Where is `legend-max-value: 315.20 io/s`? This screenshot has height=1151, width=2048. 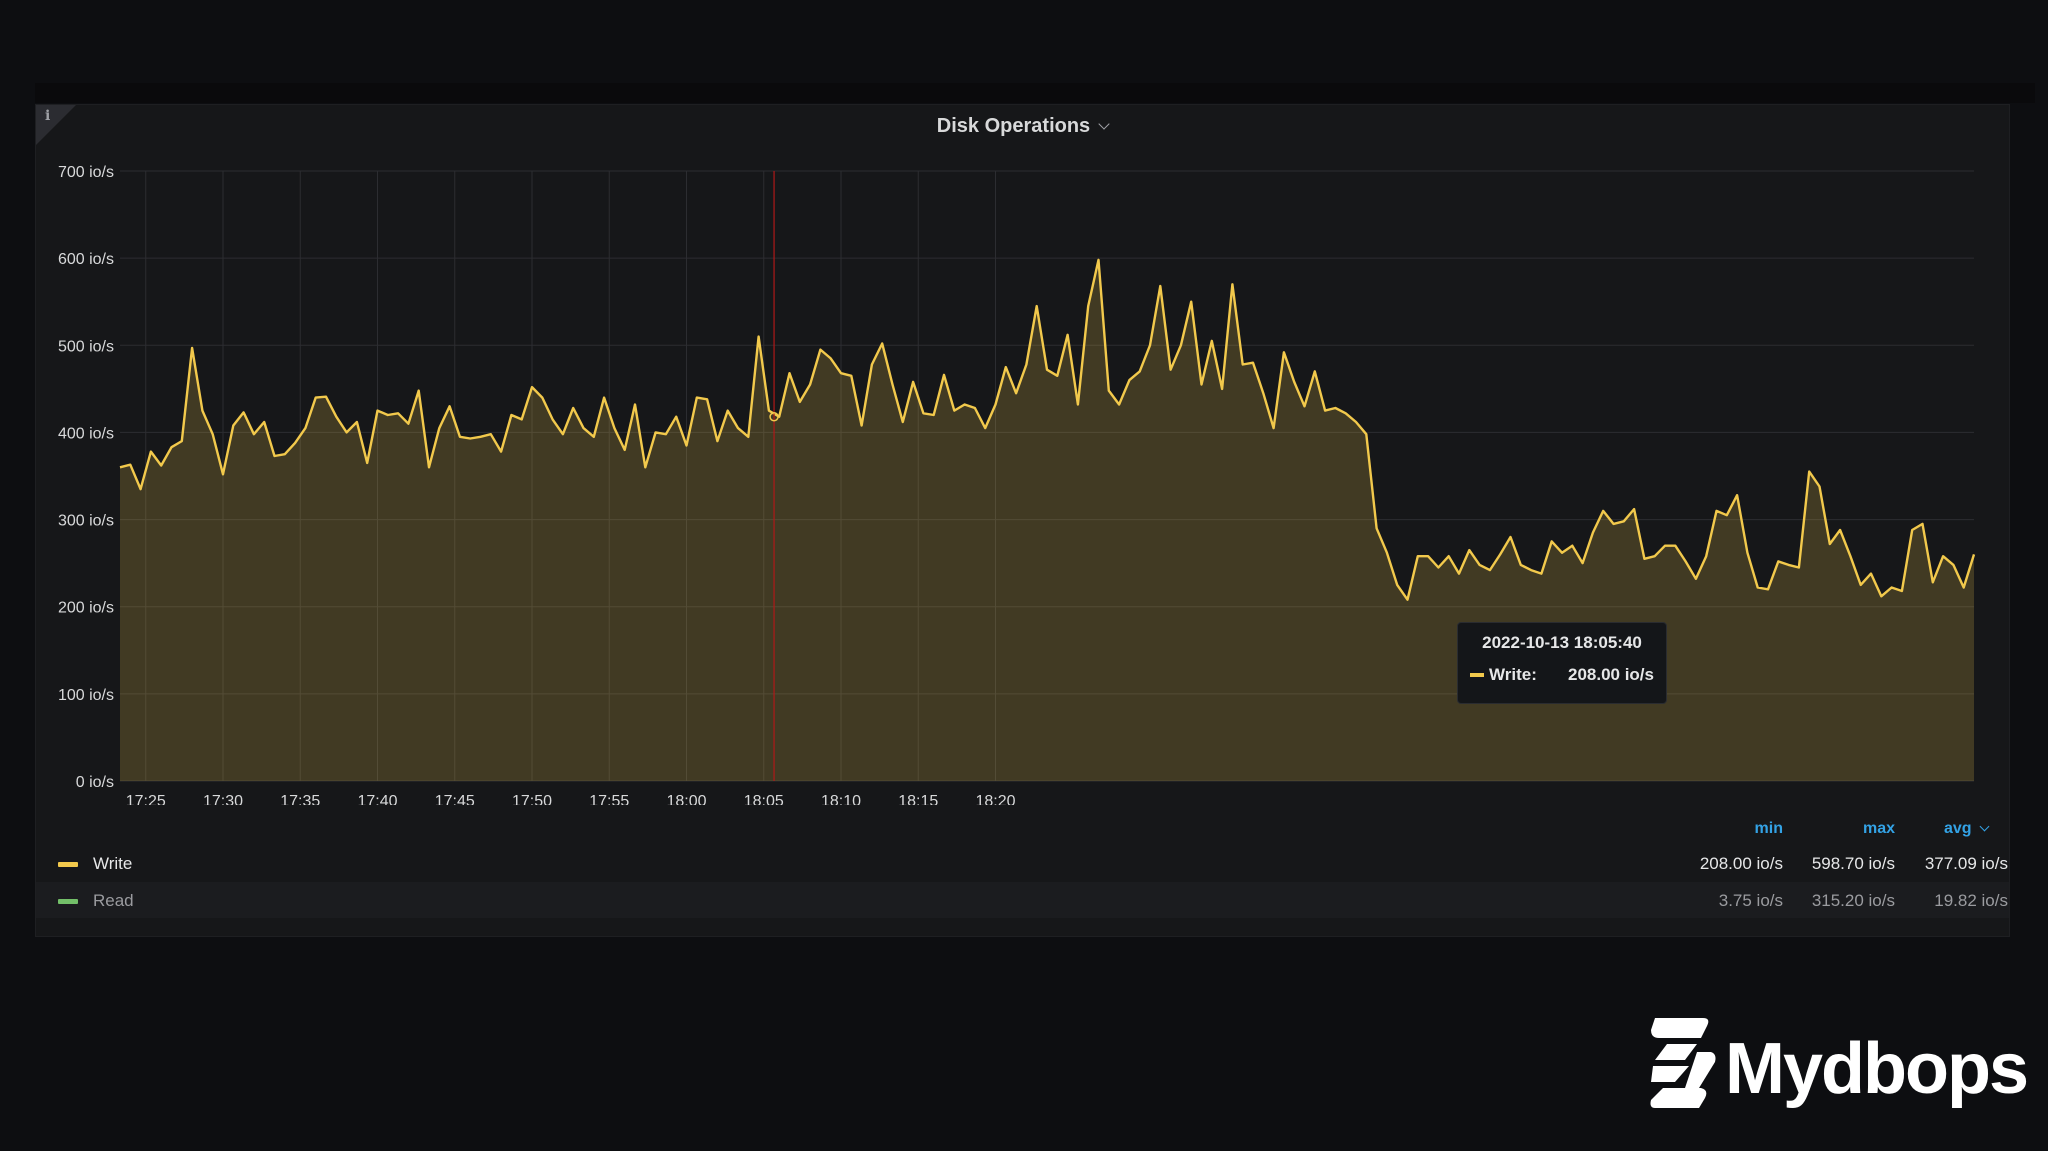 legend-max-value: 315.20 io/s is located at coordinates (1853, 900).